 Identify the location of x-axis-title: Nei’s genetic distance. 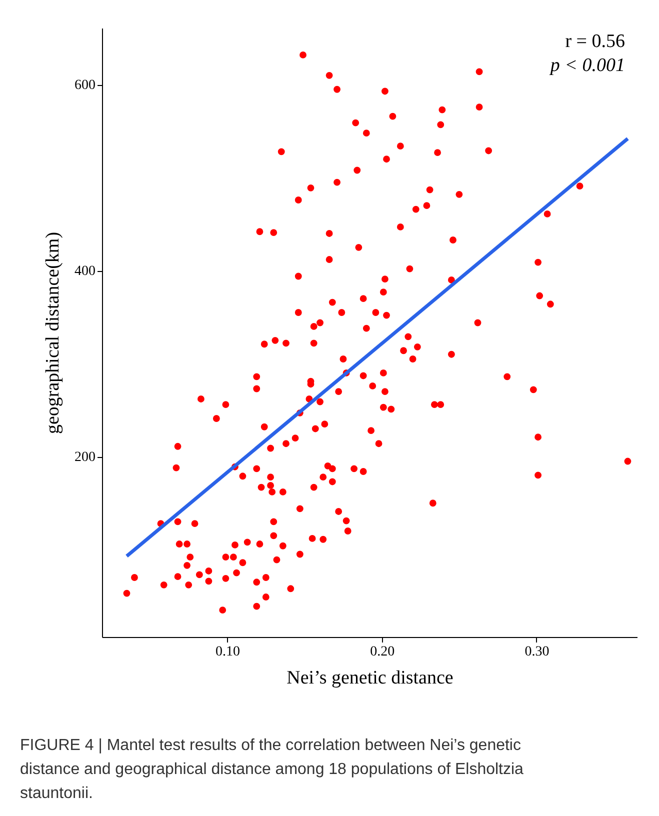
(370, 678).